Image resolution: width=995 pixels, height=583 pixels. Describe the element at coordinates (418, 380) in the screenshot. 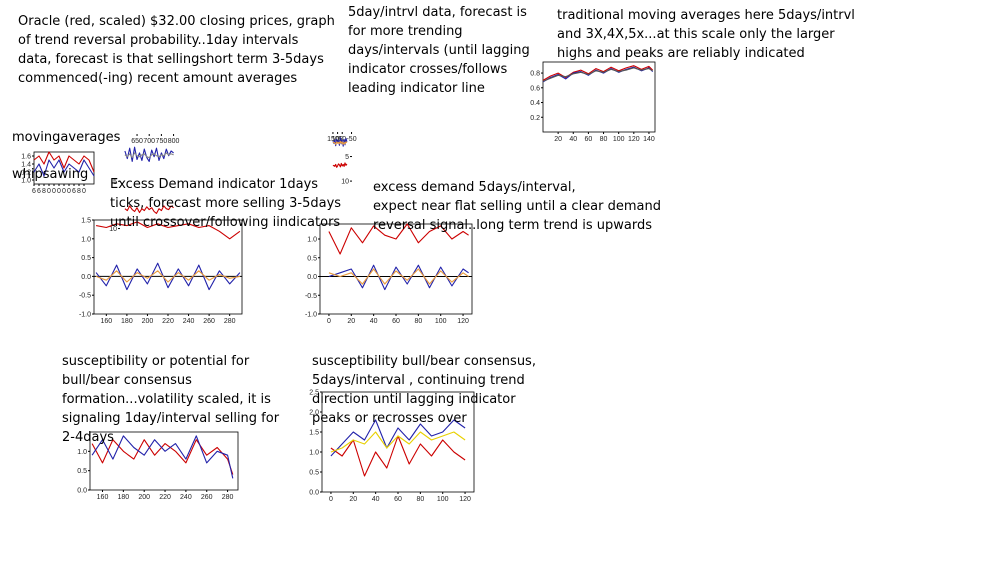

I see `note-line: 5days/interval , continuing trend` at that location.